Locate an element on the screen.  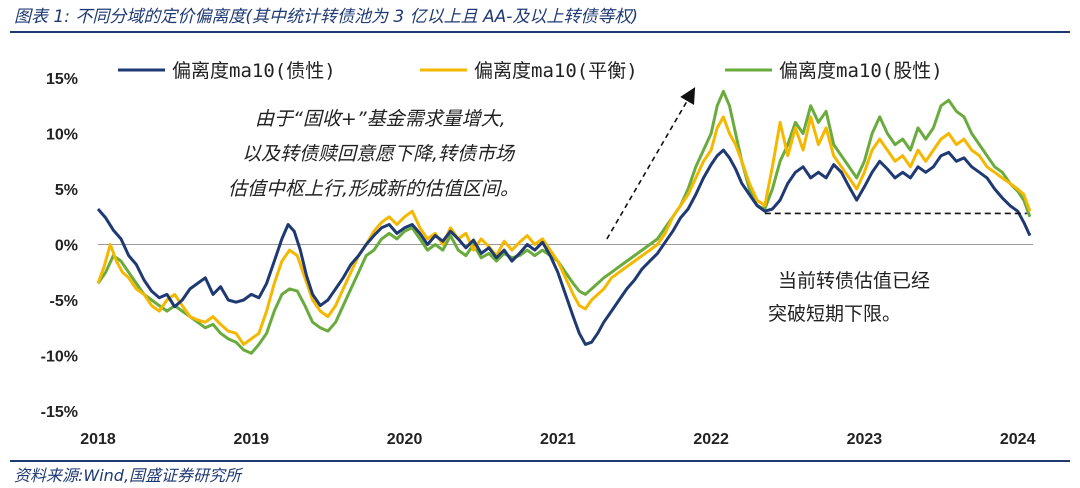
annotation-limit-line-2: 突破短期下限。 is located at coordinates (834, 314).